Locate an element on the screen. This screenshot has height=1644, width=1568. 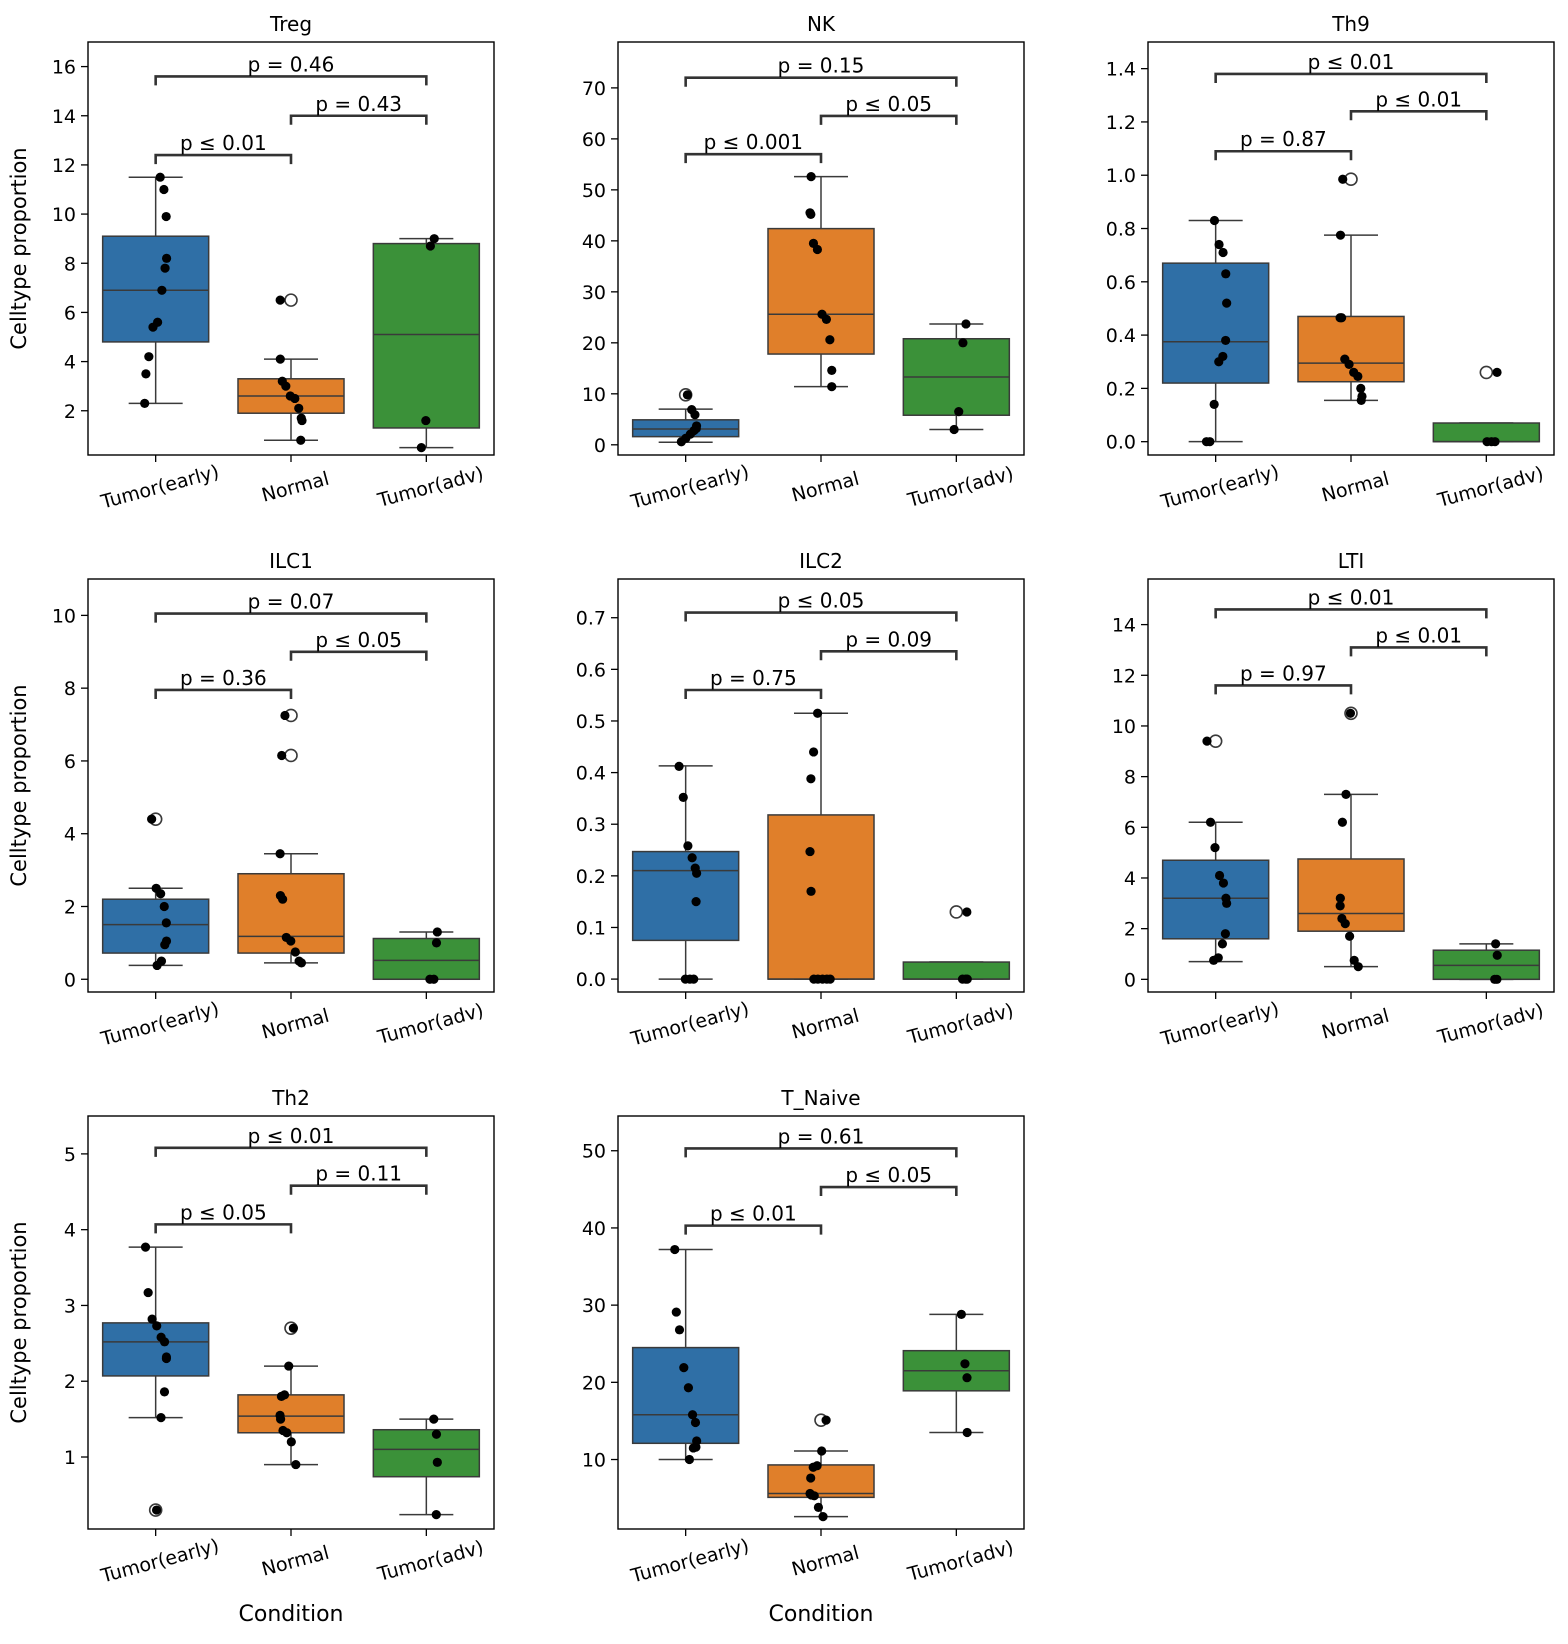
subplot-title: Treg is located at coordinates (290, 24).